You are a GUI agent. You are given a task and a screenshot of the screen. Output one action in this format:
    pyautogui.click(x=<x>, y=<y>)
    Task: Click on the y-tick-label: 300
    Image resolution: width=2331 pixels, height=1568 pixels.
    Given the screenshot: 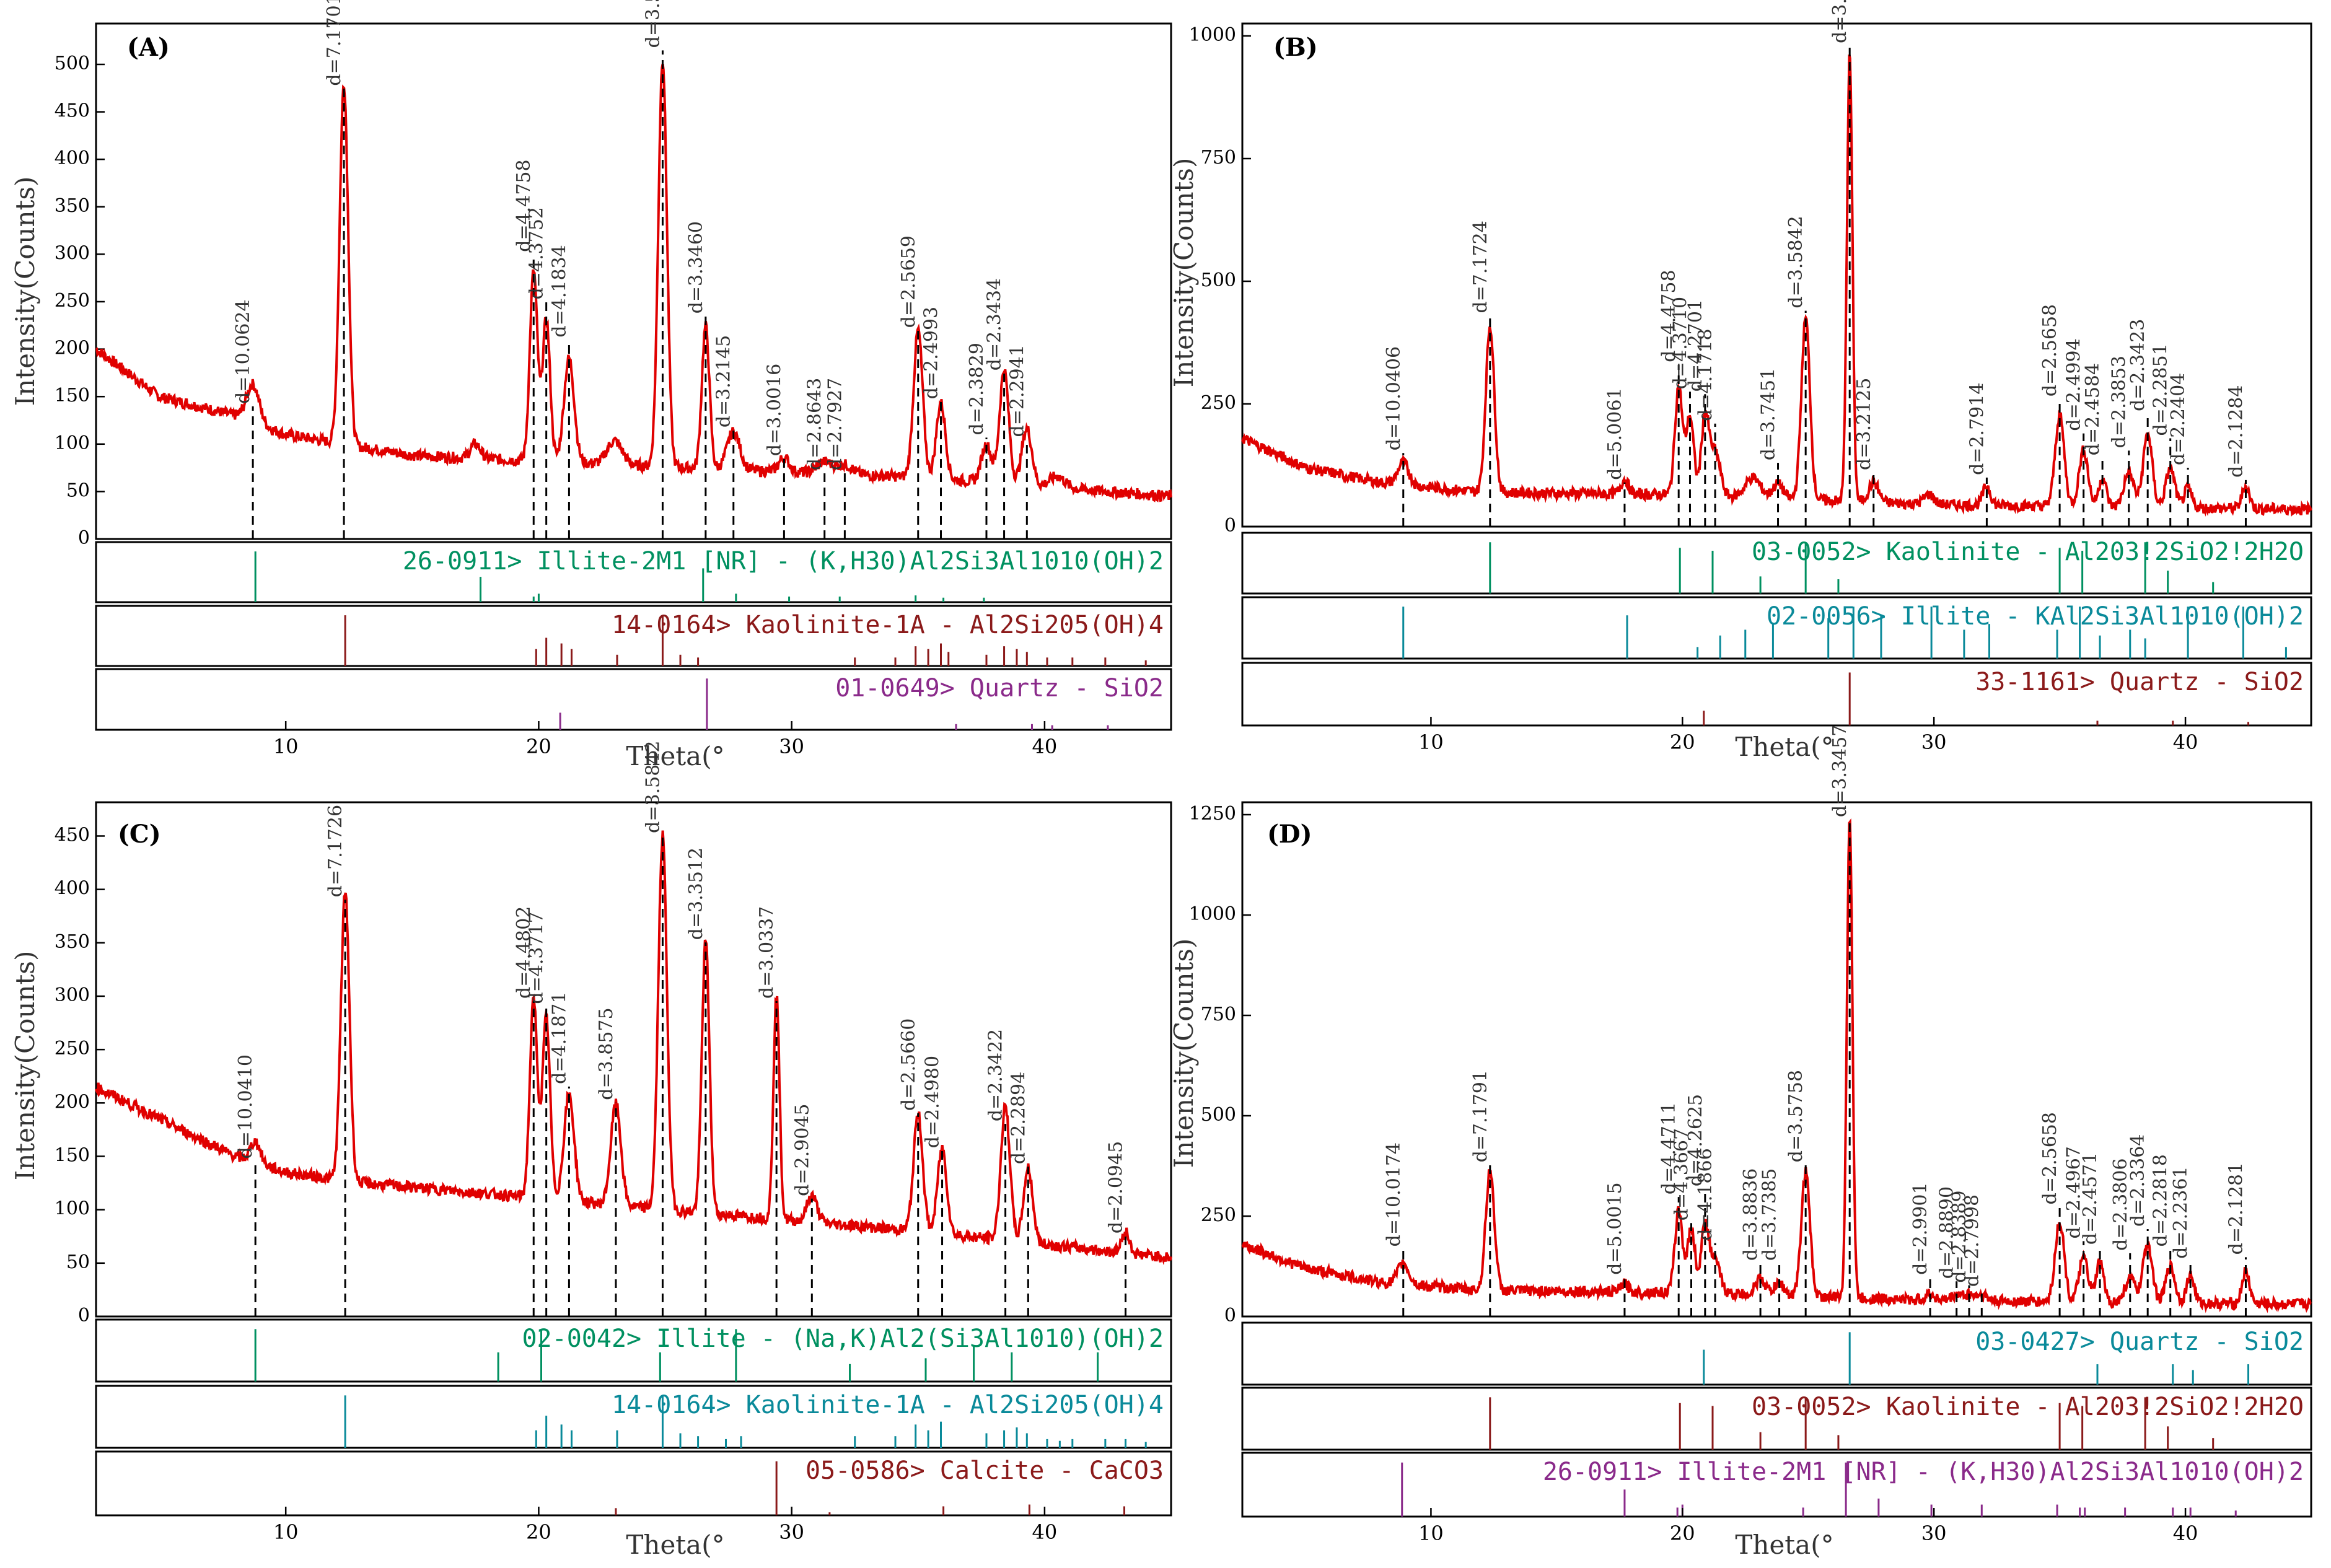 What is the action you would take?
    pyautogui.click(x=72, y=253)
    